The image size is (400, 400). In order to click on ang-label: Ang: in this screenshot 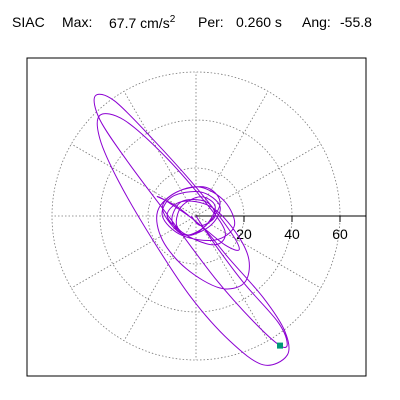, I will do `click(316, 22)`.